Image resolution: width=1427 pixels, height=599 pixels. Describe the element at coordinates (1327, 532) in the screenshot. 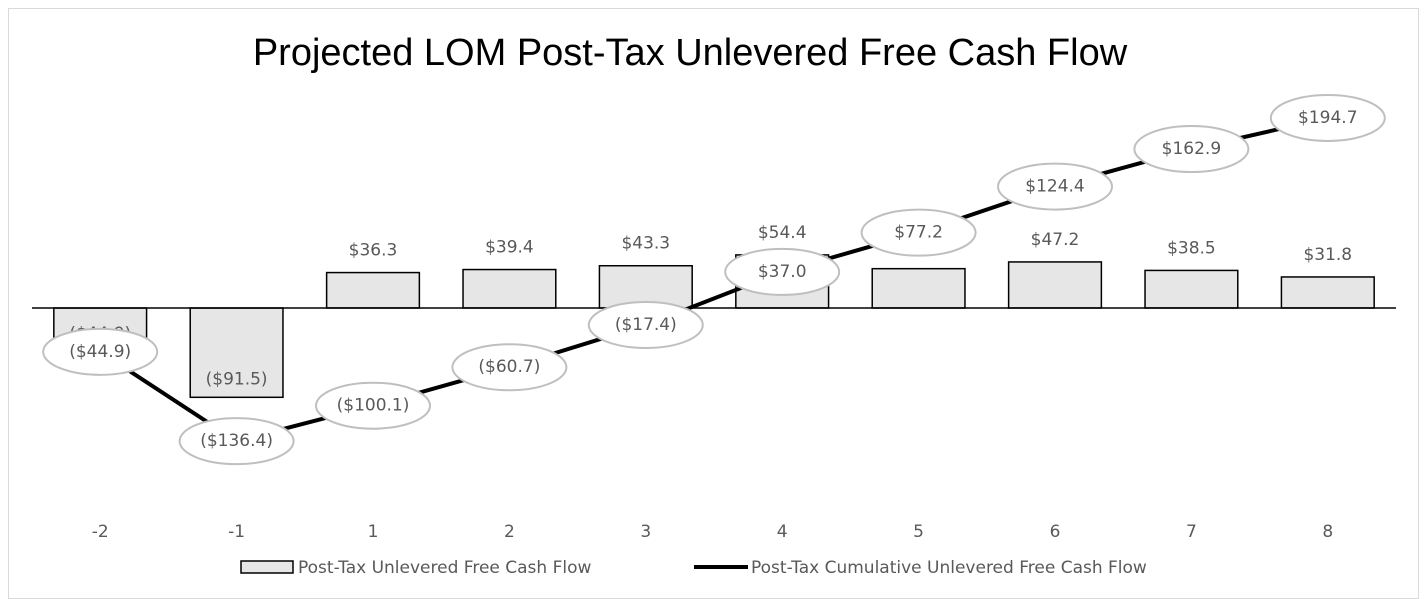

I see `x-tick-label: 8` at that location.